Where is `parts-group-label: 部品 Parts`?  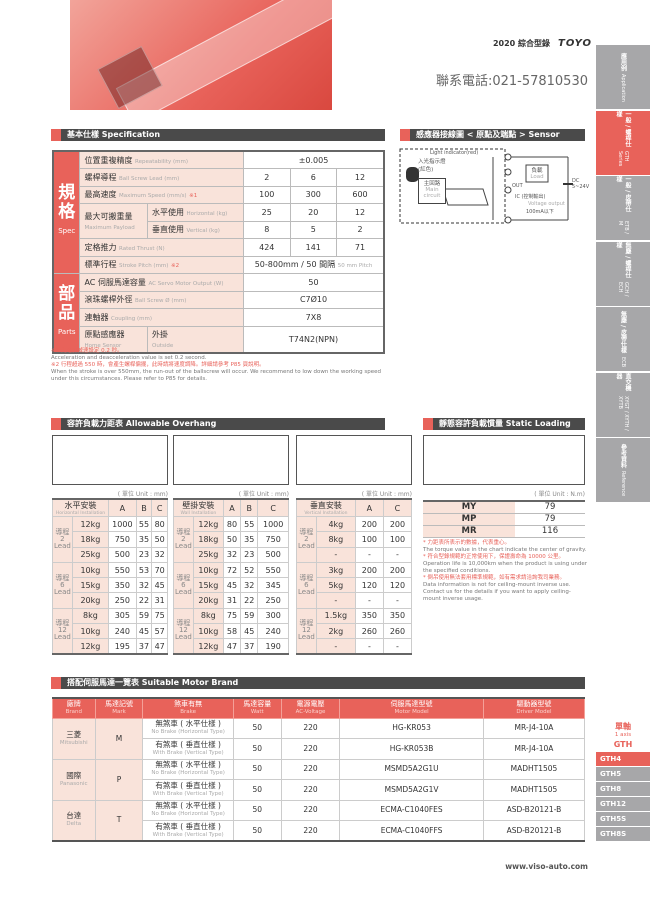
parts-group-label: 部品 Parts is located at coordinates (66, 313).